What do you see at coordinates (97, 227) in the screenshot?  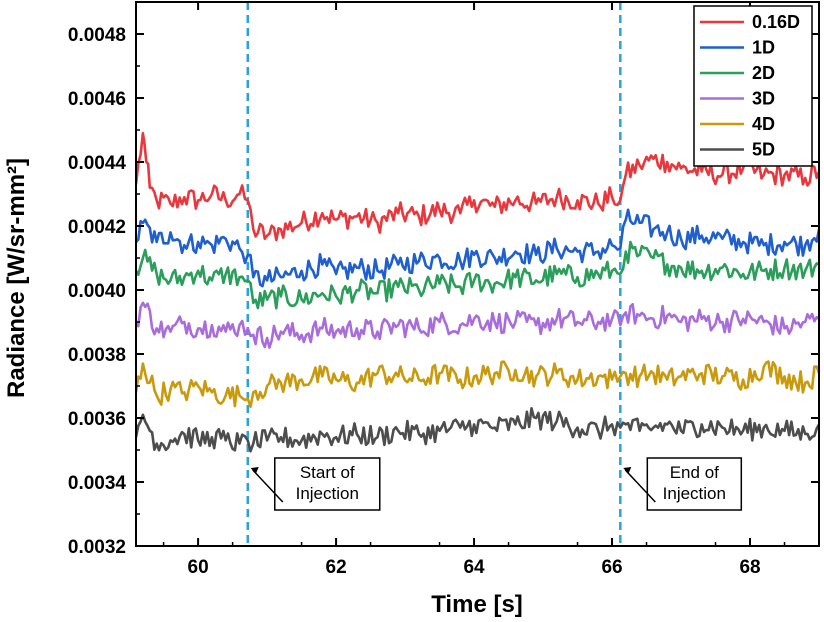 I see `y-tick-label: 0.0042` at bounding box center [97, 227].